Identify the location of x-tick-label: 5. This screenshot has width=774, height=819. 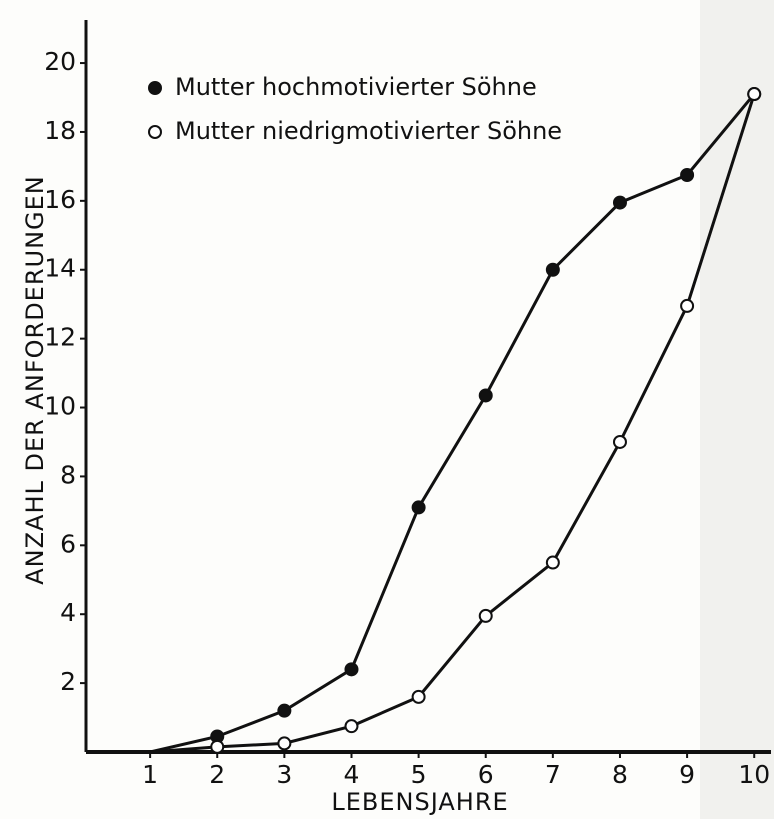
(419, 774).